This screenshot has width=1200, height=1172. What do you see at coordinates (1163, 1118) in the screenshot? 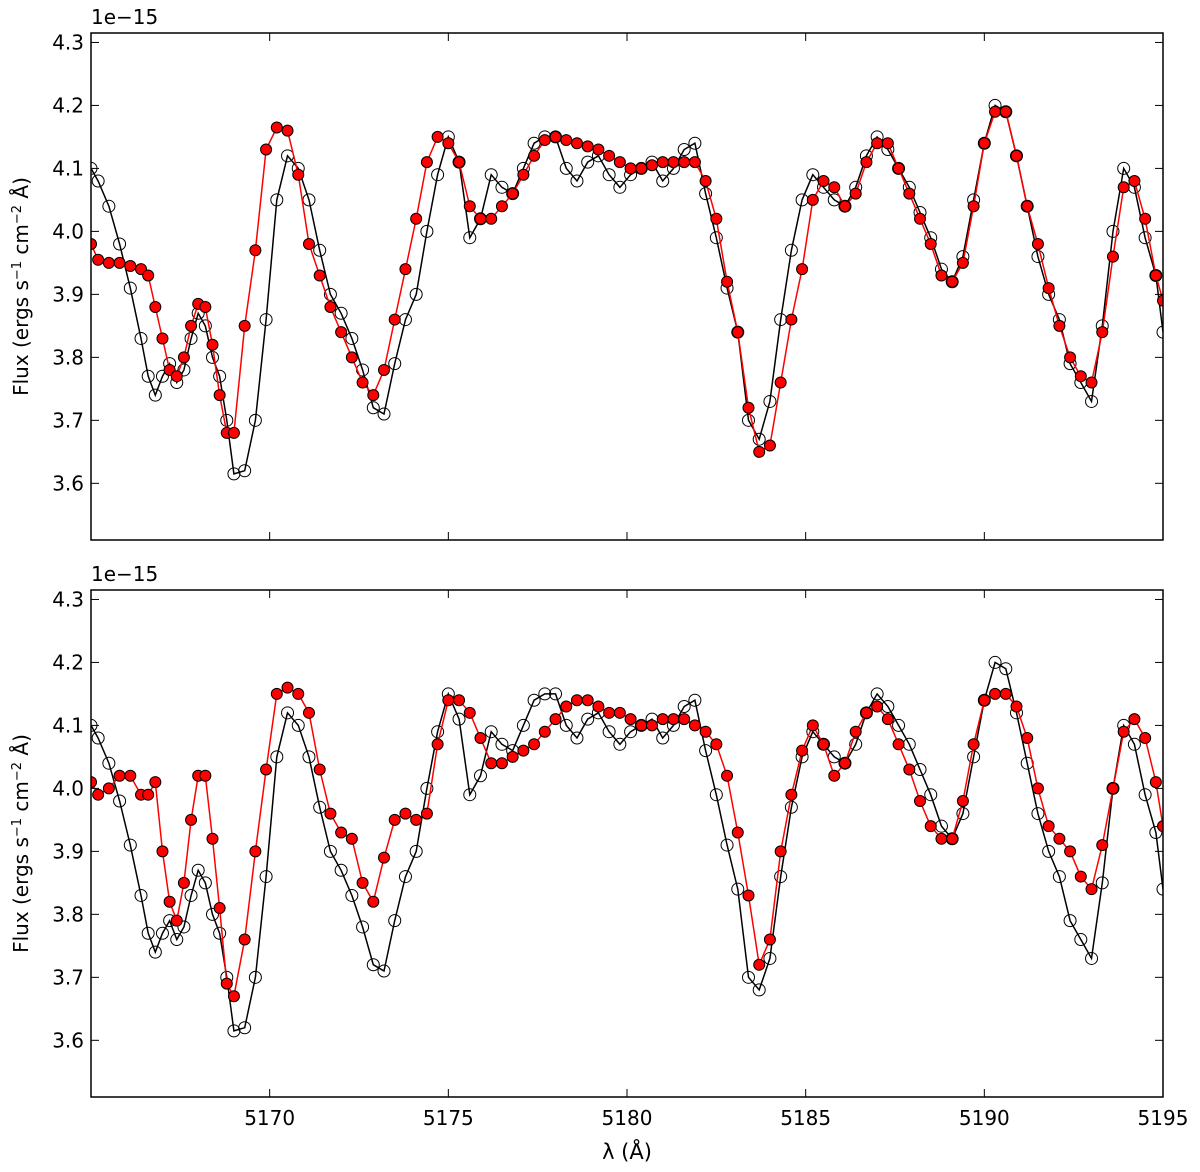
I see `x-tick-label: 5195` at bounding box center [1163, 1118].